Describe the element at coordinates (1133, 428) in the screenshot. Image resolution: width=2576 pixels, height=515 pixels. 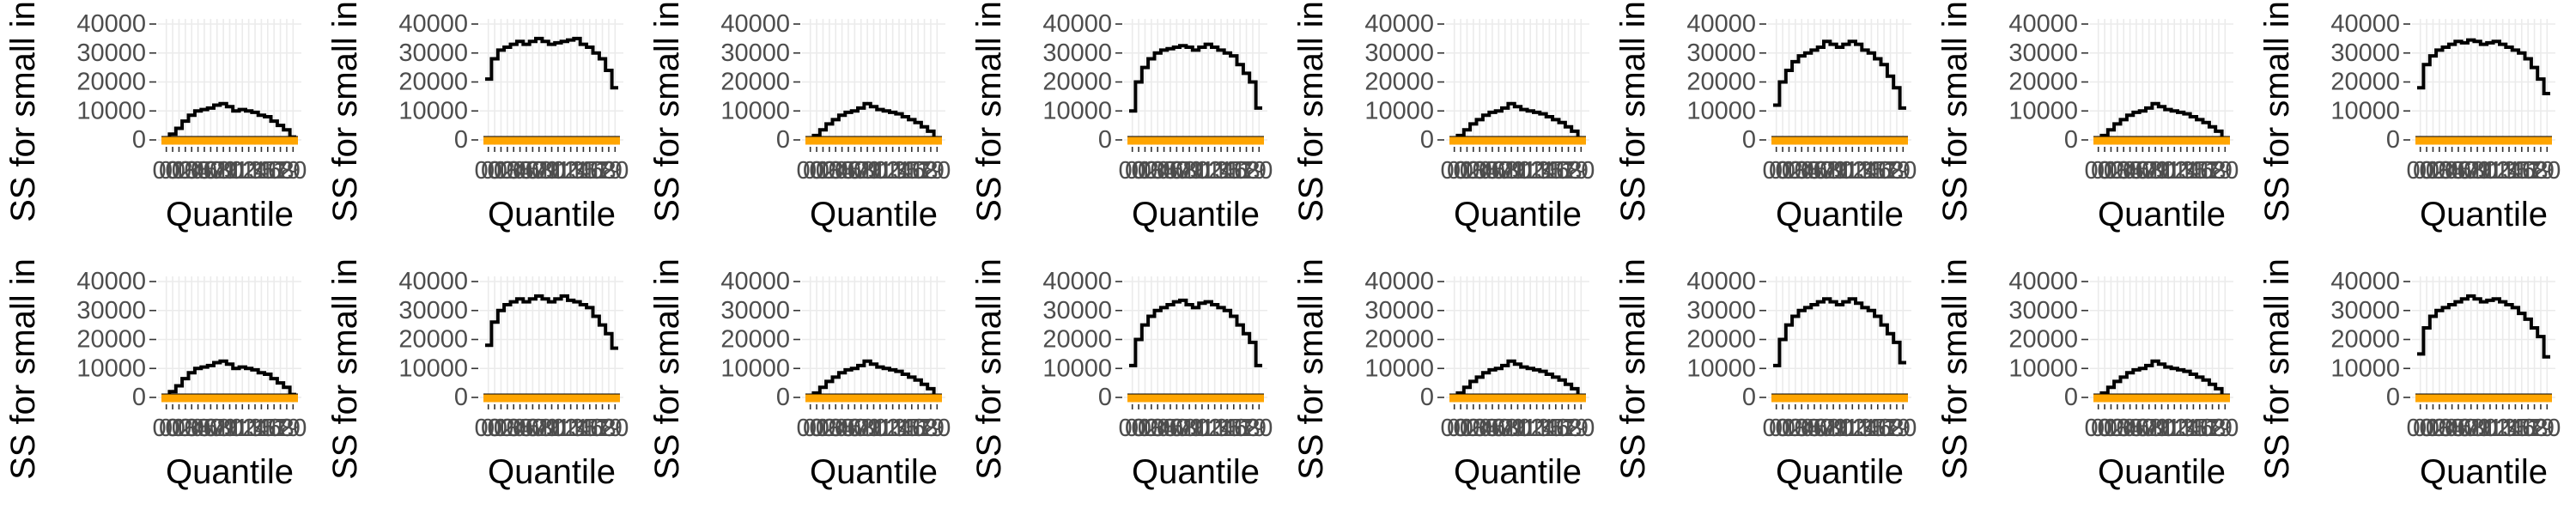
I see `x-tick-label: 00` at that location.